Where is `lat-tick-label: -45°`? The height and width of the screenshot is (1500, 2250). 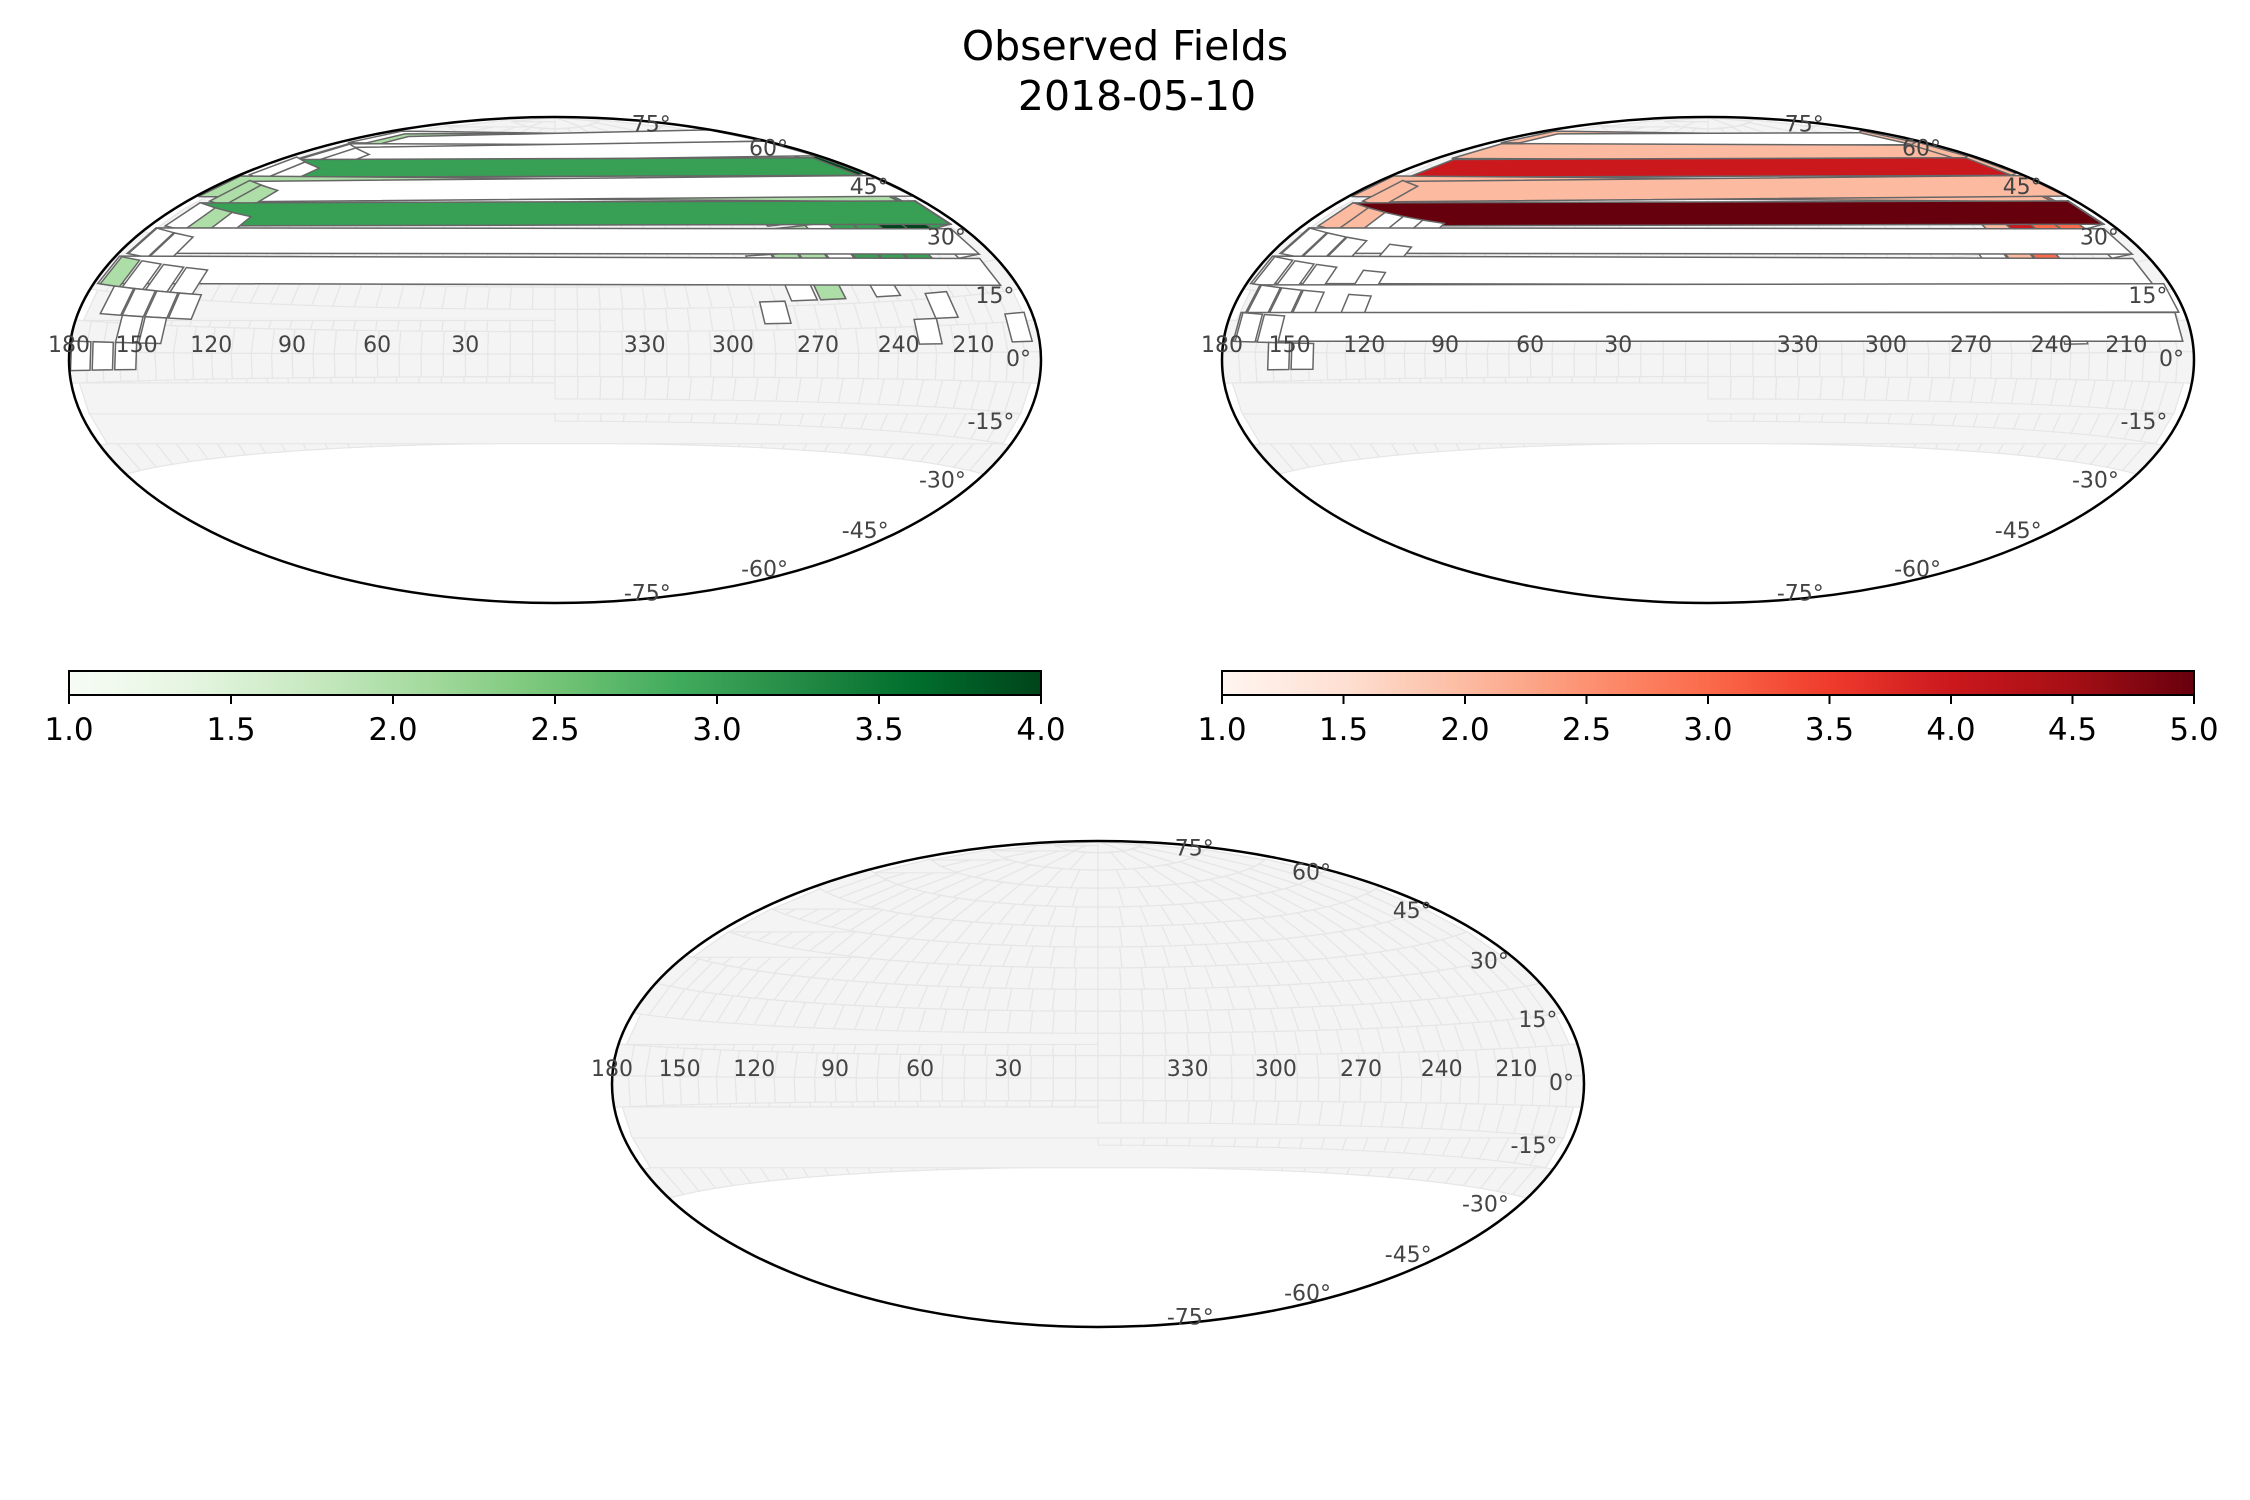 lat-tick-label: -45° is located at coordinates (865, 531).